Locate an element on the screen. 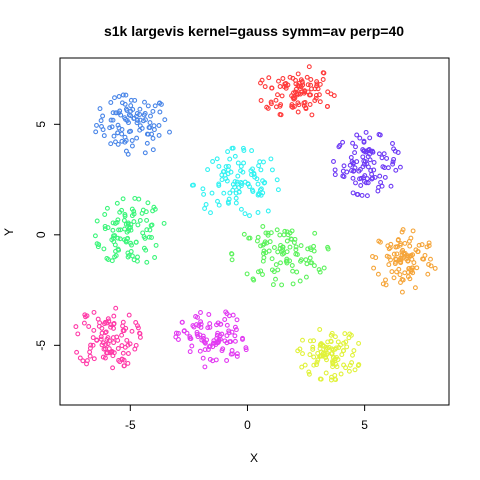  y-axis: -5 0 5 is located at coordinates (47, 236).